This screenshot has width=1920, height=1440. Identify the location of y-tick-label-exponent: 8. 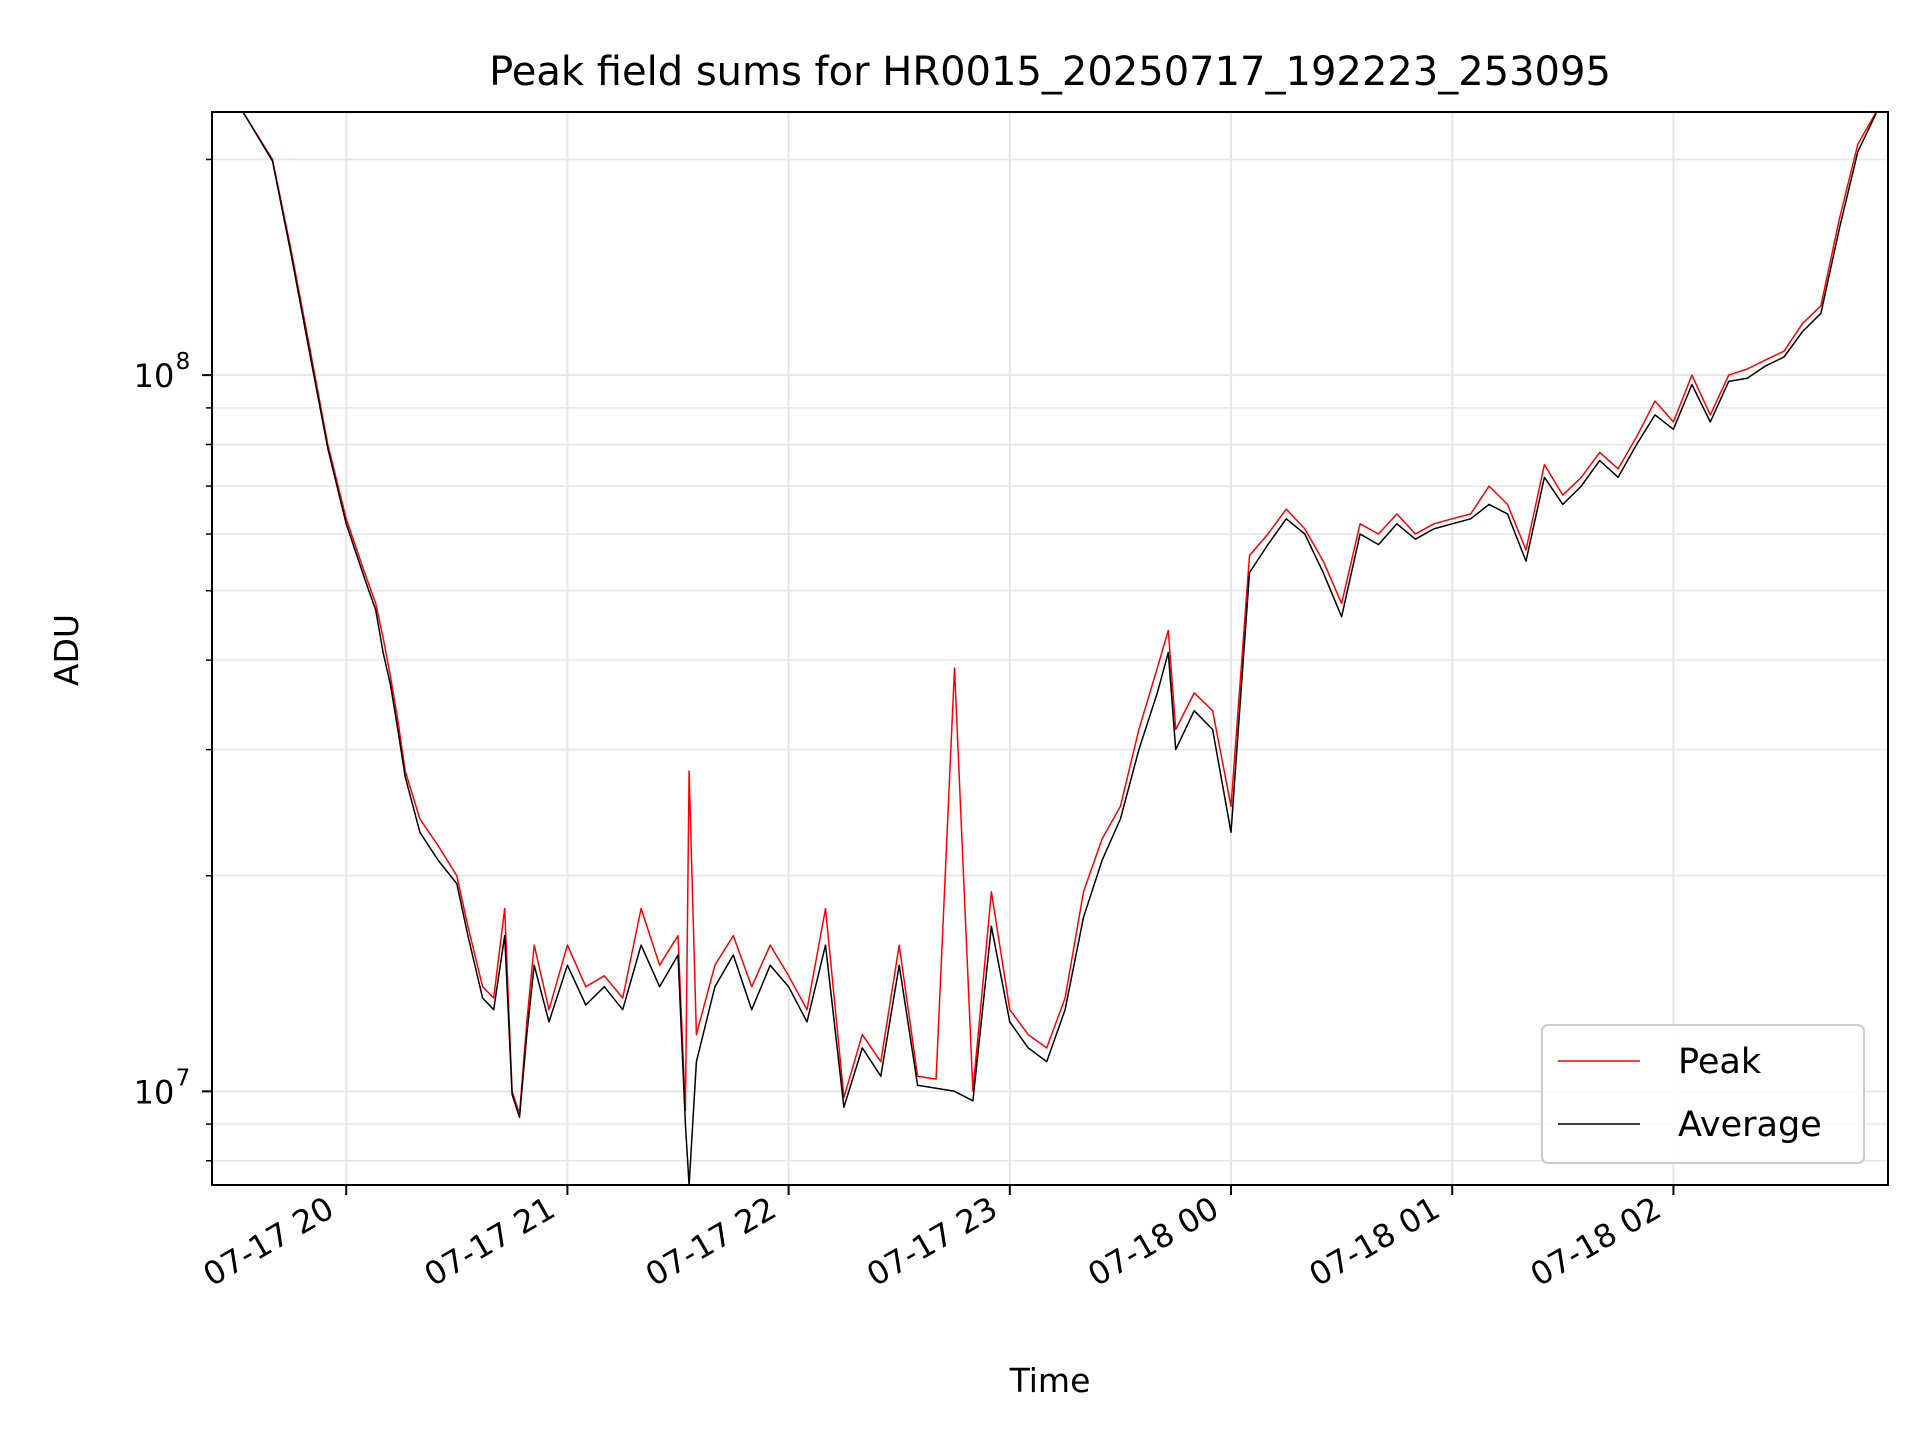
(183, 362).